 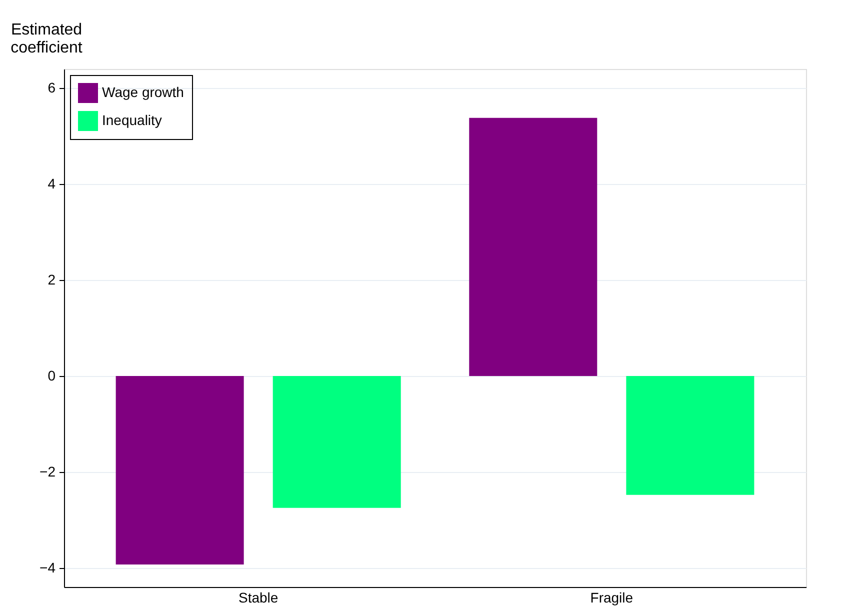 What do you see at coordinates (132, 120) in the screenshot?
I see `legend-label: Inequality` at bounding box center [132, 120].